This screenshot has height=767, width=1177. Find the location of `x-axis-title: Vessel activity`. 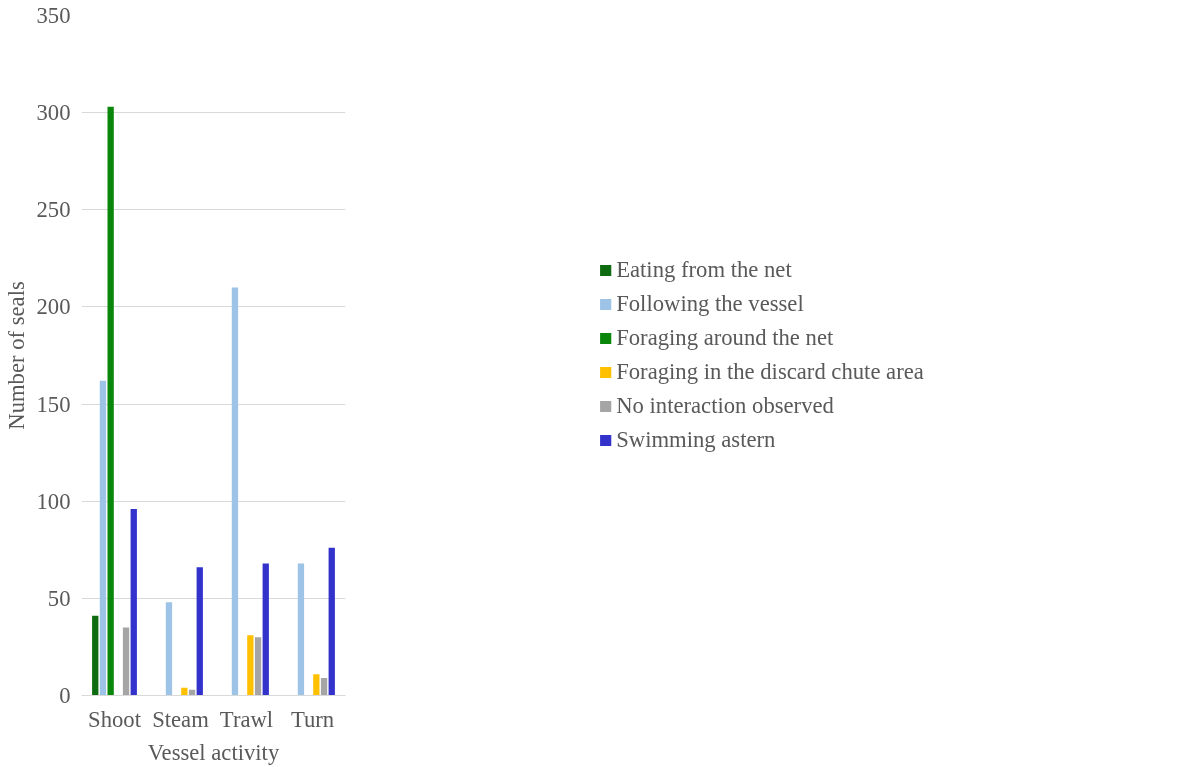

x-axis-title: Vessel activity is located at coordinates (213, 752).